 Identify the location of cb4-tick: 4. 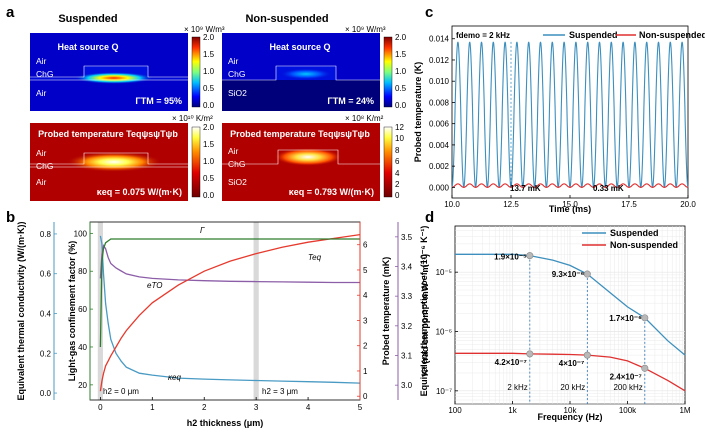
(397, 173).